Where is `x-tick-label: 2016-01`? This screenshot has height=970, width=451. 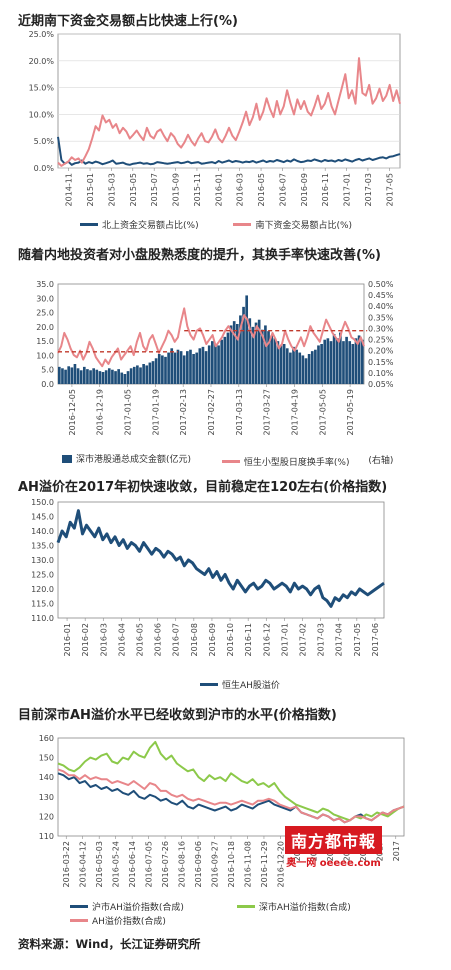 x-tick-label: 2016-01 is located at coordinates (218, 189).